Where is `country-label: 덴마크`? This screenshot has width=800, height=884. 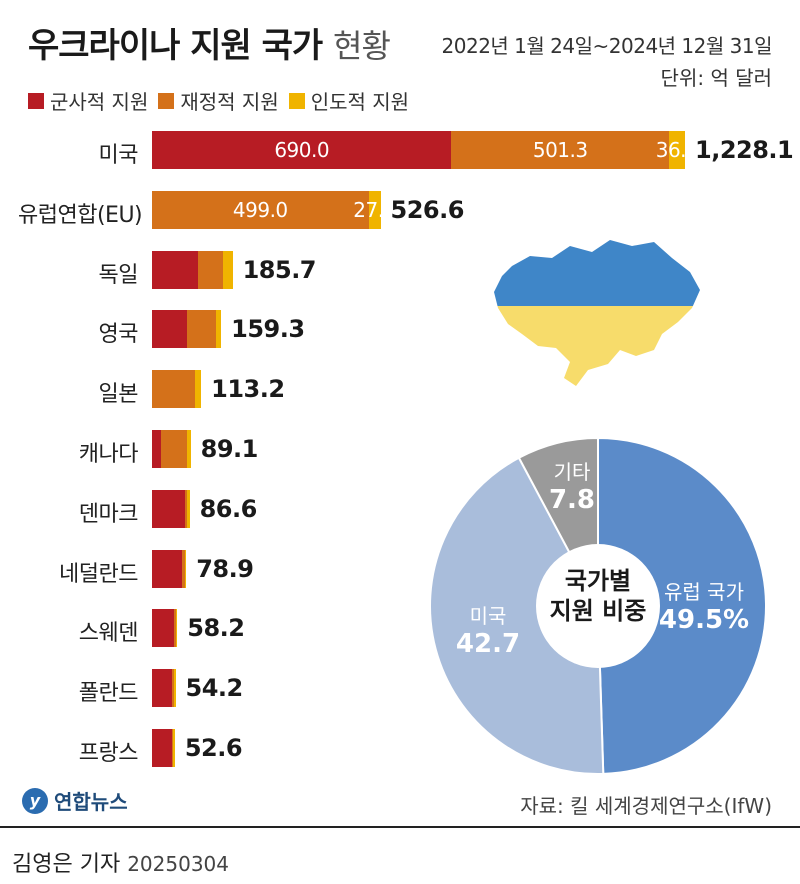 country-label: 덴마크 is located at coordinates (108, 514).